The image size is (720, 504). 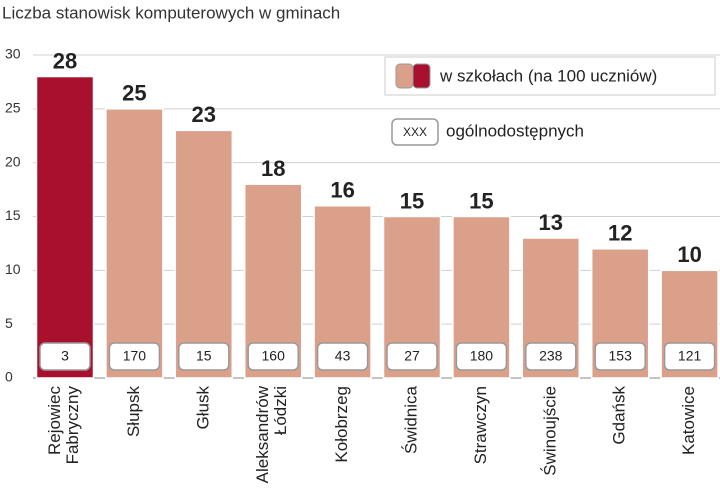 I want to click on count-label: 238, so click(x=551, y=356).